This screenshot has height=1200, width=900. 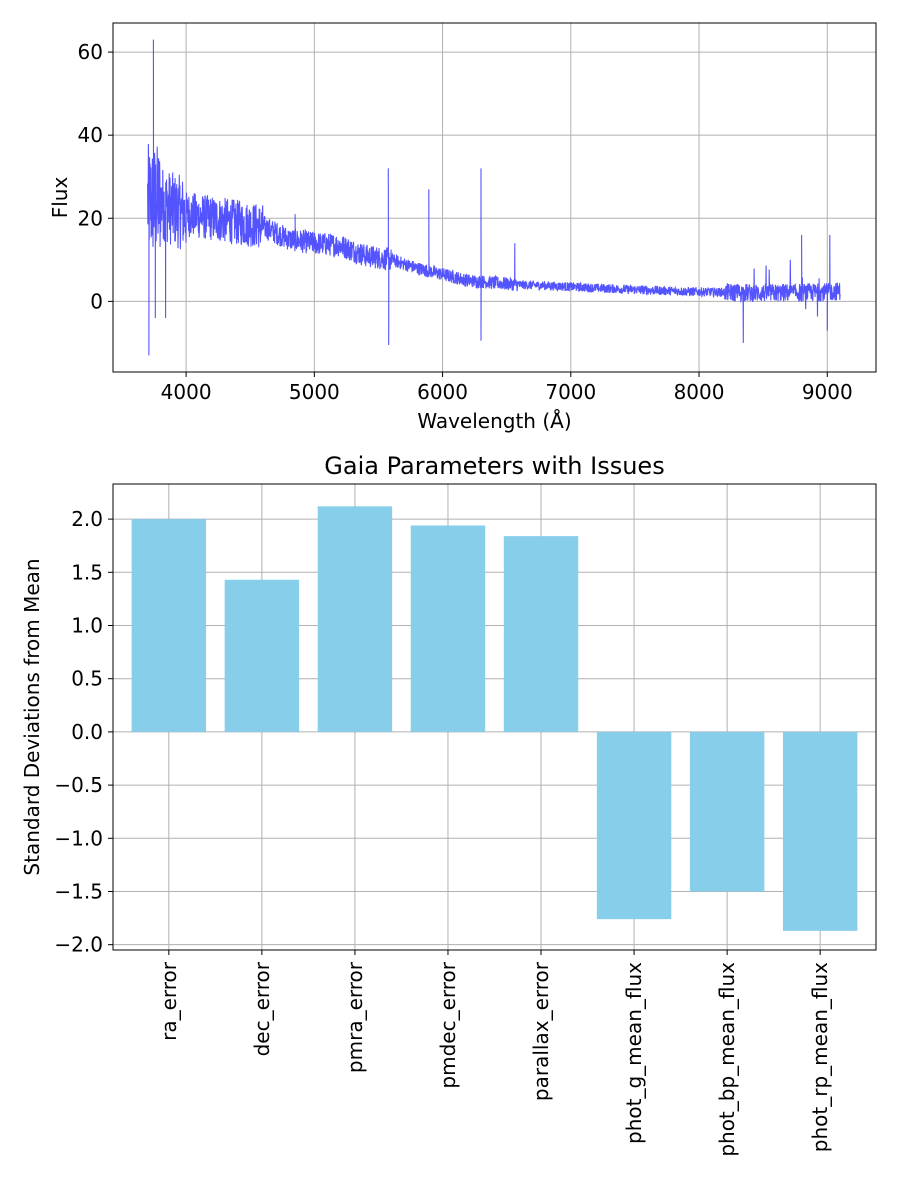 I want to click on bar-pmra_error, so click(x=355, y=619).